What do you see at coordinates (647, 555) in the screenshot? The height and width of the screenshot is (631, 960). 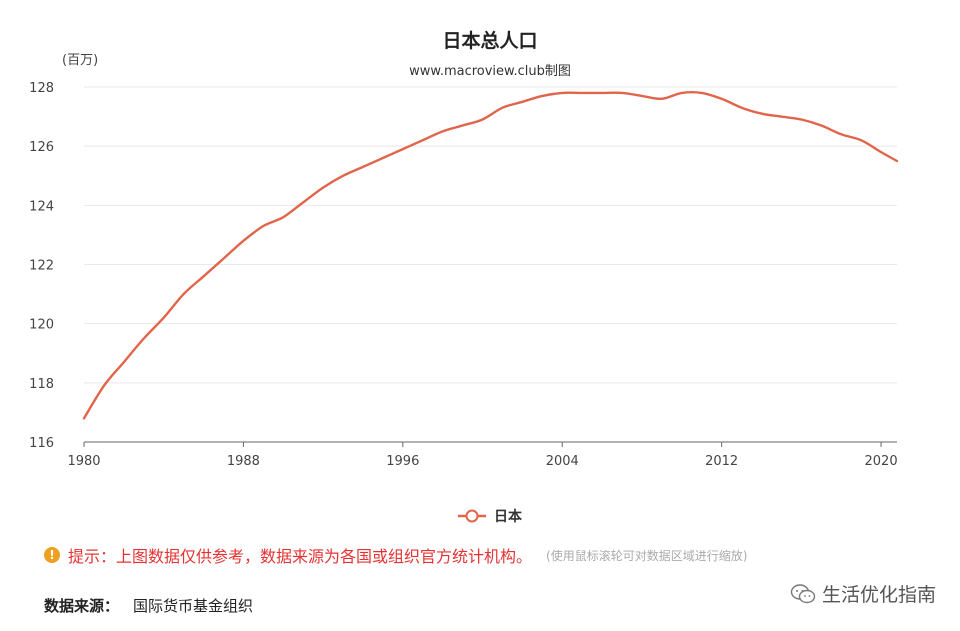 I see `zoom-hint-note: (使用鼠标滚轮可对数据区域进行缩放)` at bounding box center [647, 555].